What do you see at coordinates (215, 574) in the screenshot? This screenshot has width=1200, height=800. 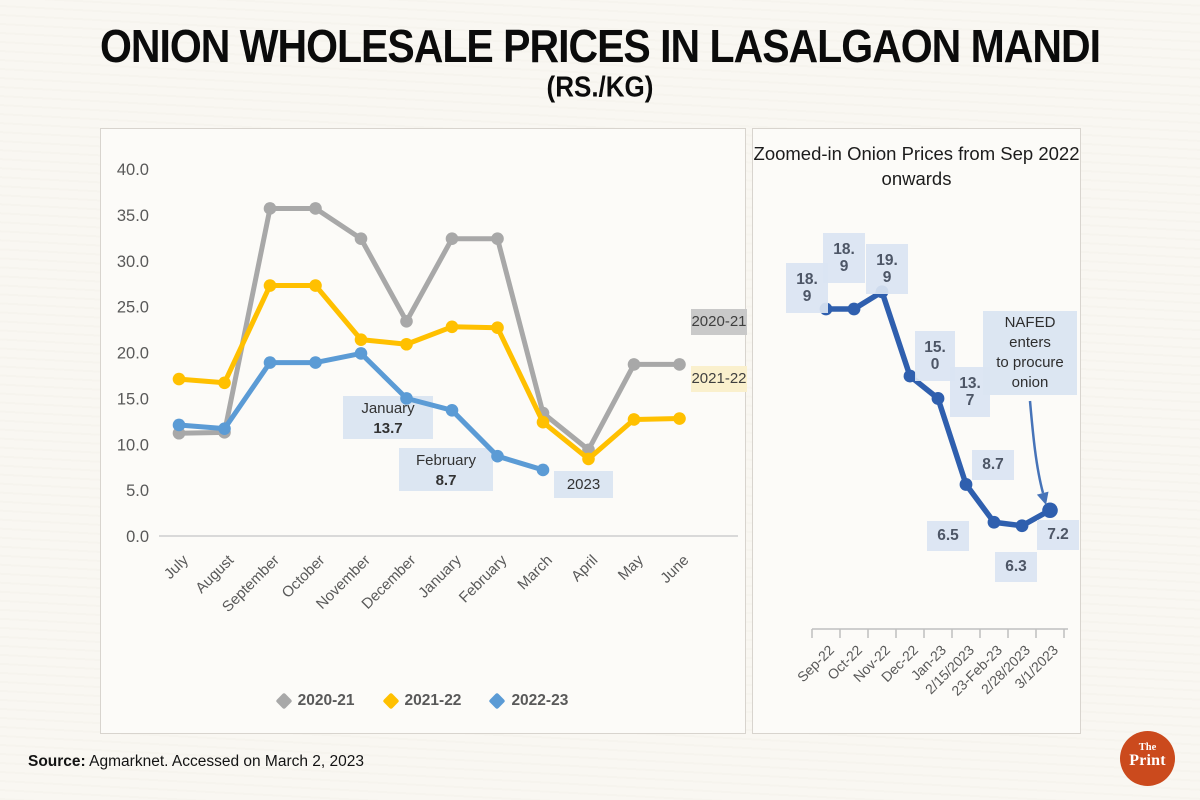 I see `x-tick-label: August` at bounding box center [215, 574].